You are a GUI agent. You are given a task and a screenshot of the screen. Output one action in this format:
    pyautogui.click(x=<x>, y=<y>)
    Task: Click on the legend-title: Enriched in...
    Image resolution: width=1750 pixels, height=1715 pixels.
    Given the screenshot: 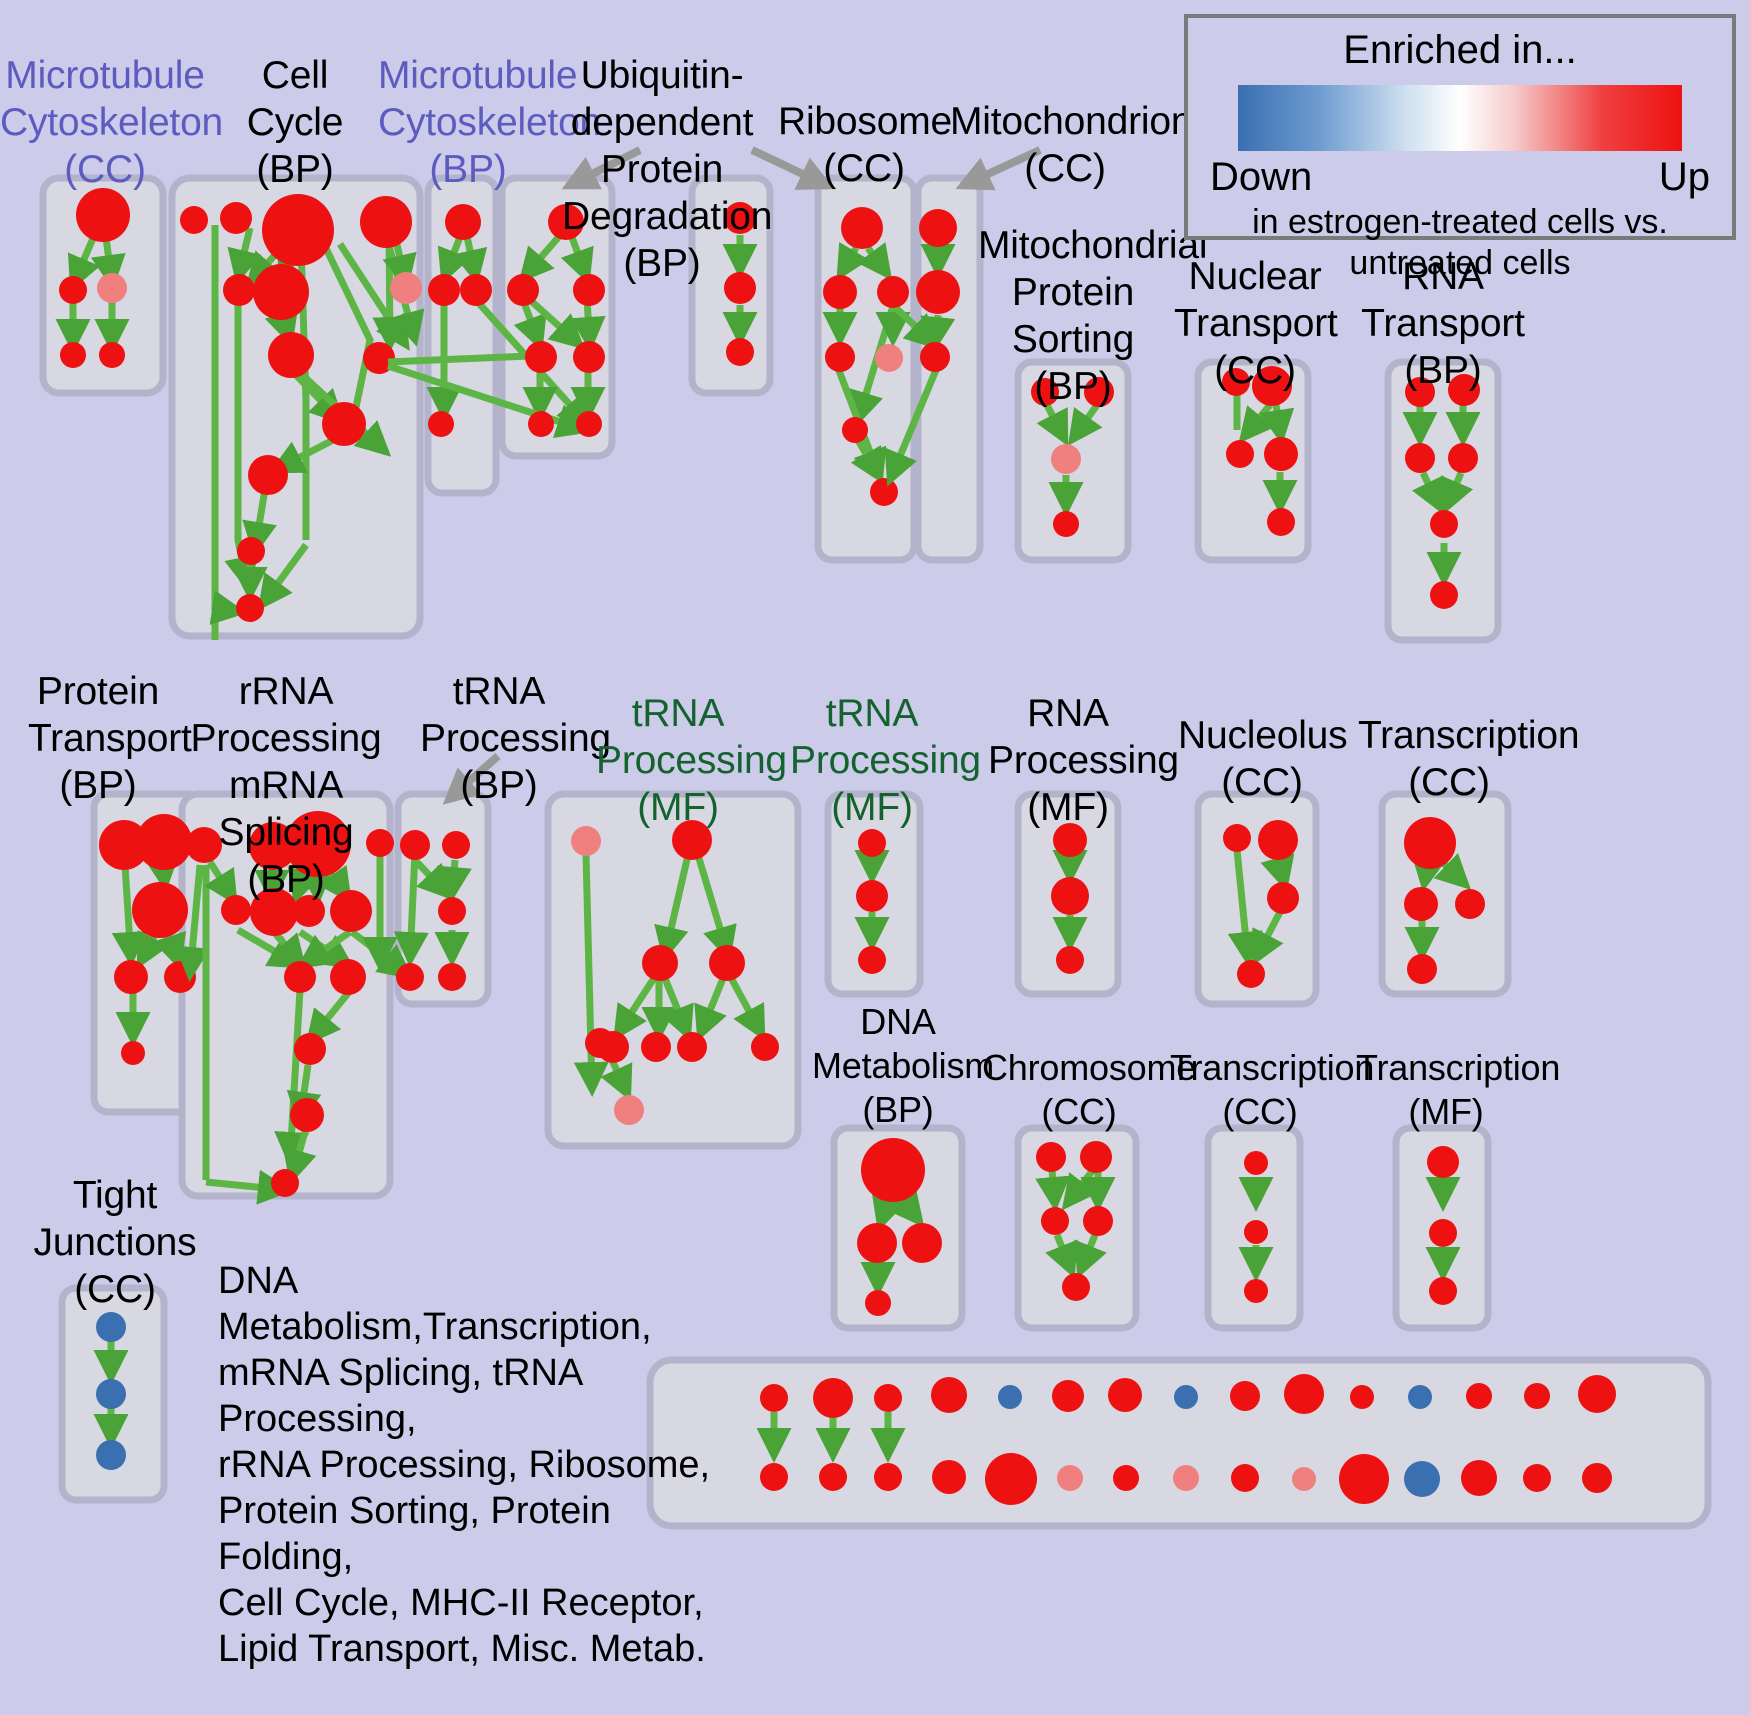 What is the action you would take?
    pyautogui.click(x=1460, y=50)
    